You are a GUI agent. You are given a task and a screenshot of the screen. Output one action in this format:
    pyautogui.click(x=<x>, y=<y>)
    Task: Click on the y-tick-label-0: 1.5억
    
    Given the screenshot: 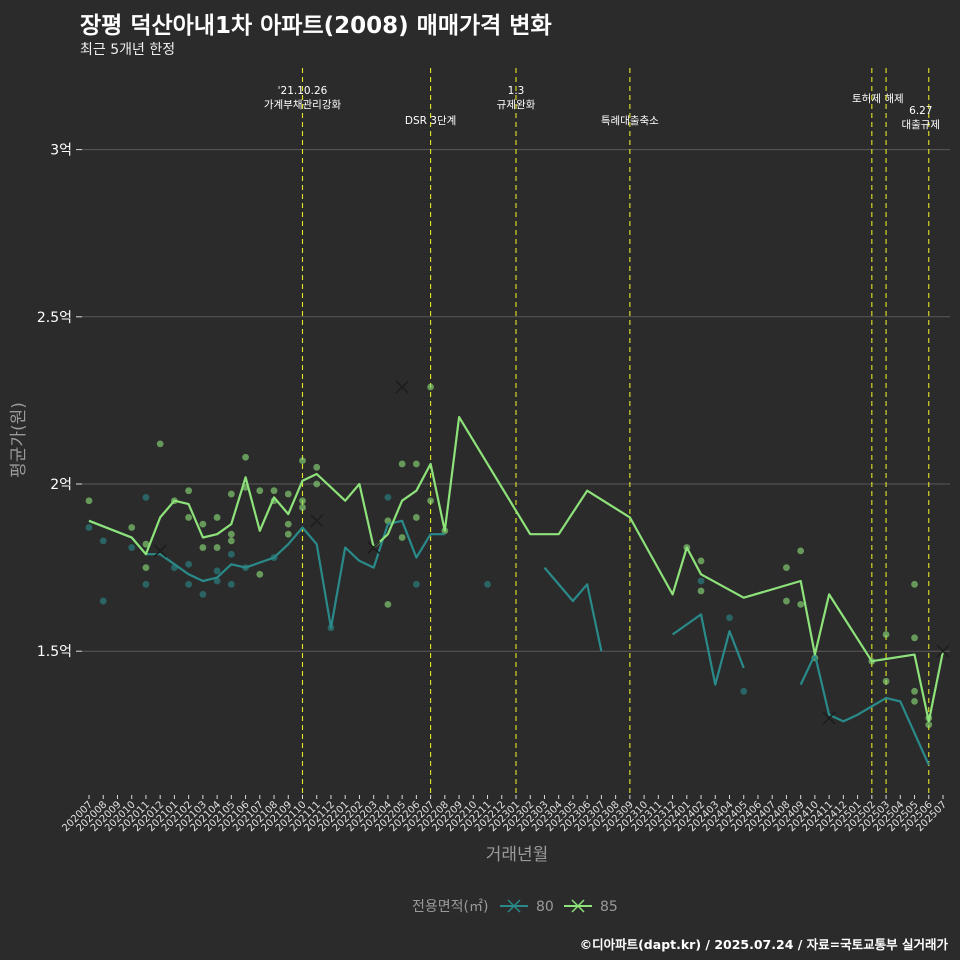 What is the action you would take?
    pyautogui.click(x=54, y=652)
    